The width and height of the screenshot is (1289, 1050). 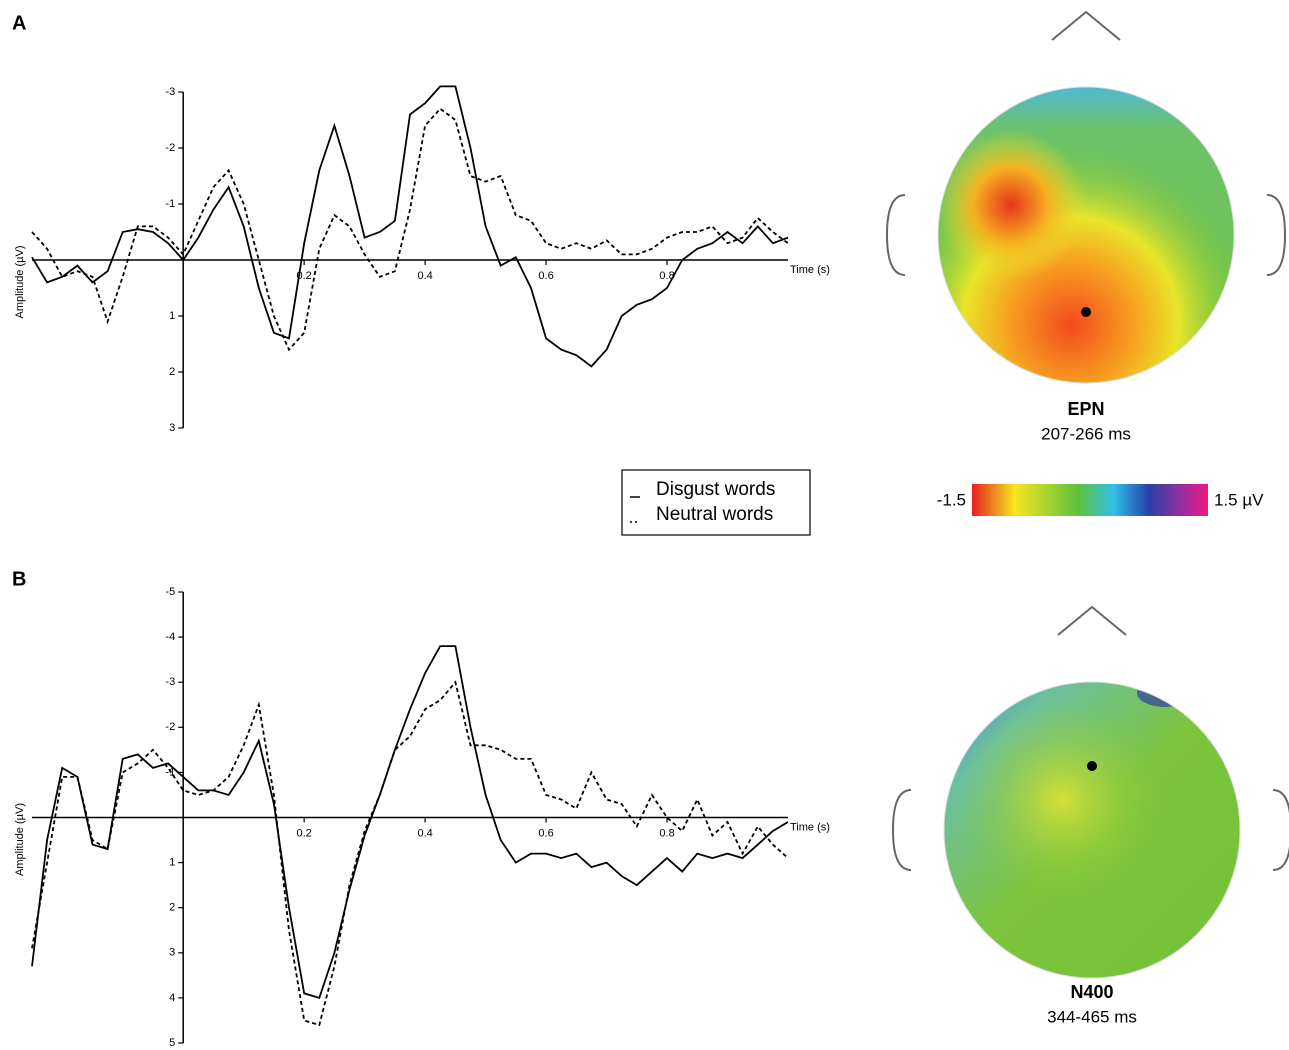 I want to click on legend-label: Neutral words, so click(x=714, y=514).